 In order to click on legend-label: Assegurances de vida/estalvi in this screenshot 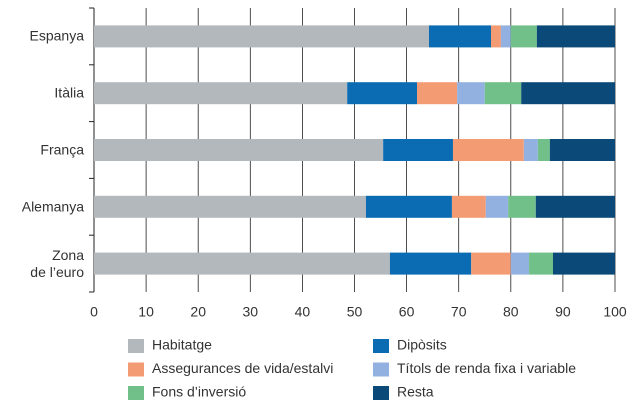, I will do `click(242, 368)`.